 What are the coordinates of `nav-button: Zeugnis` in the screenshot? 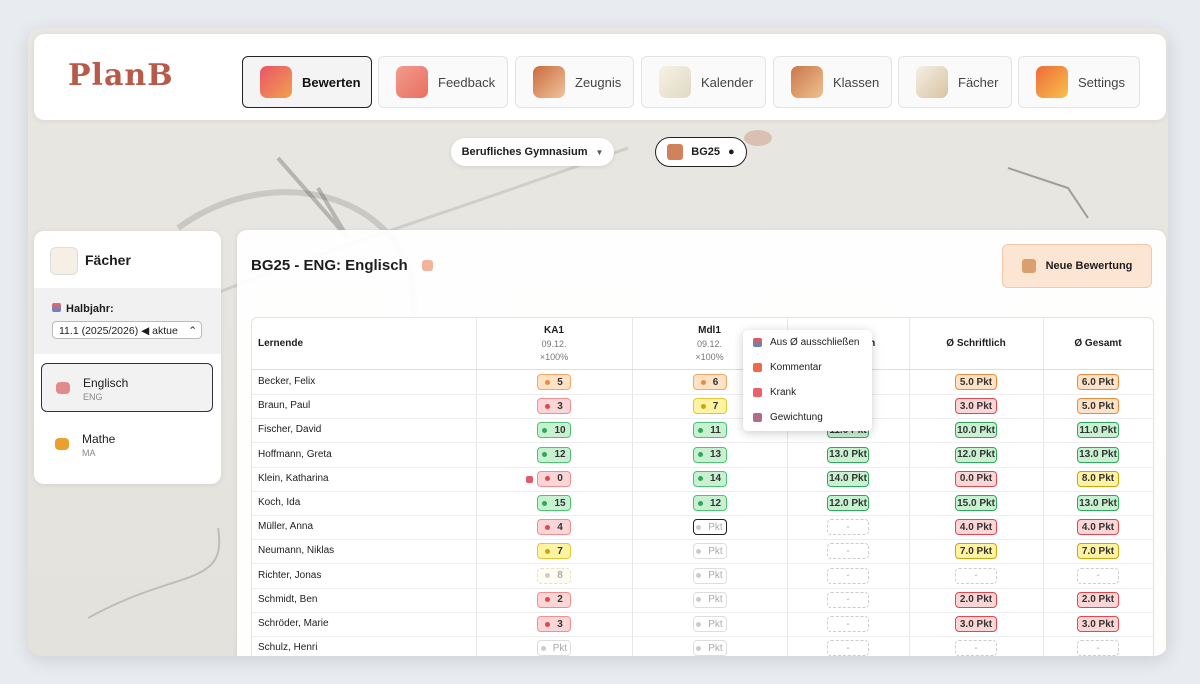 It's located at (574, 82).